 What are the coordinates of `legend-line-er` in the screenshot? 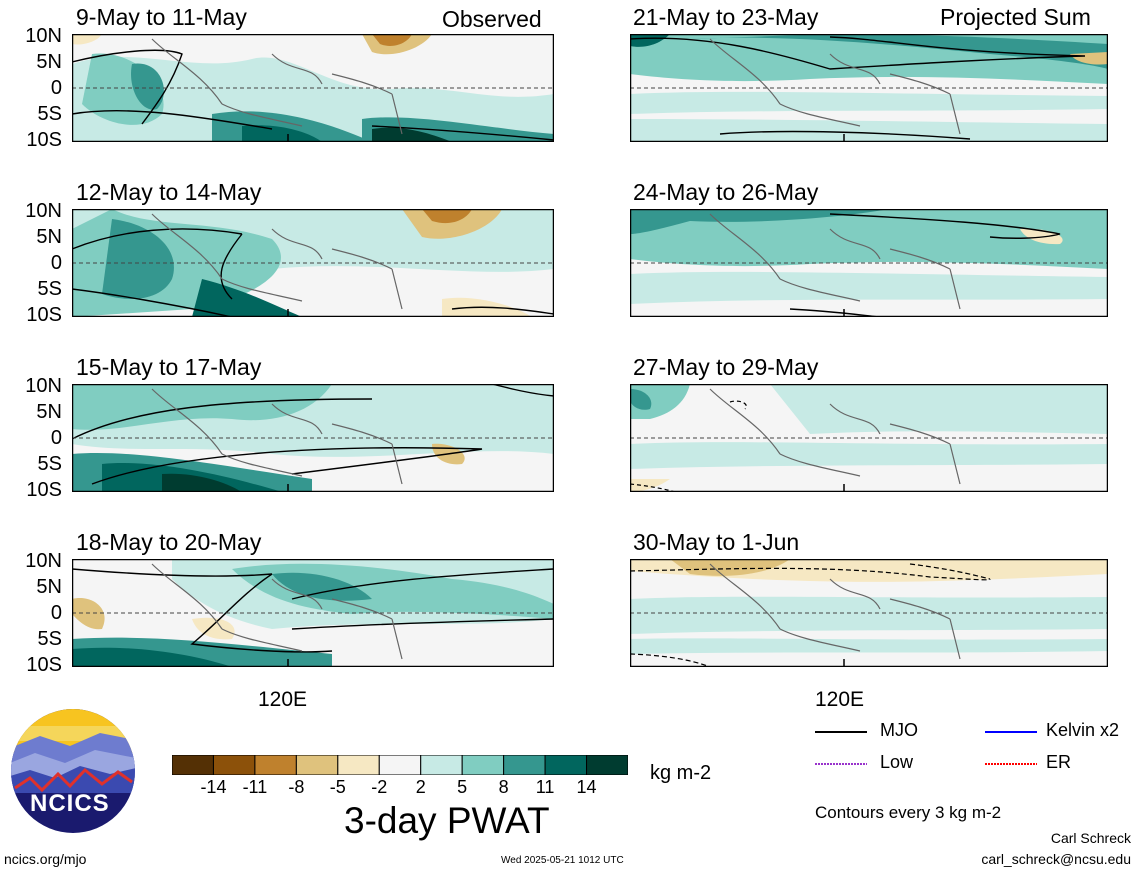 It's located at (1011, 764).